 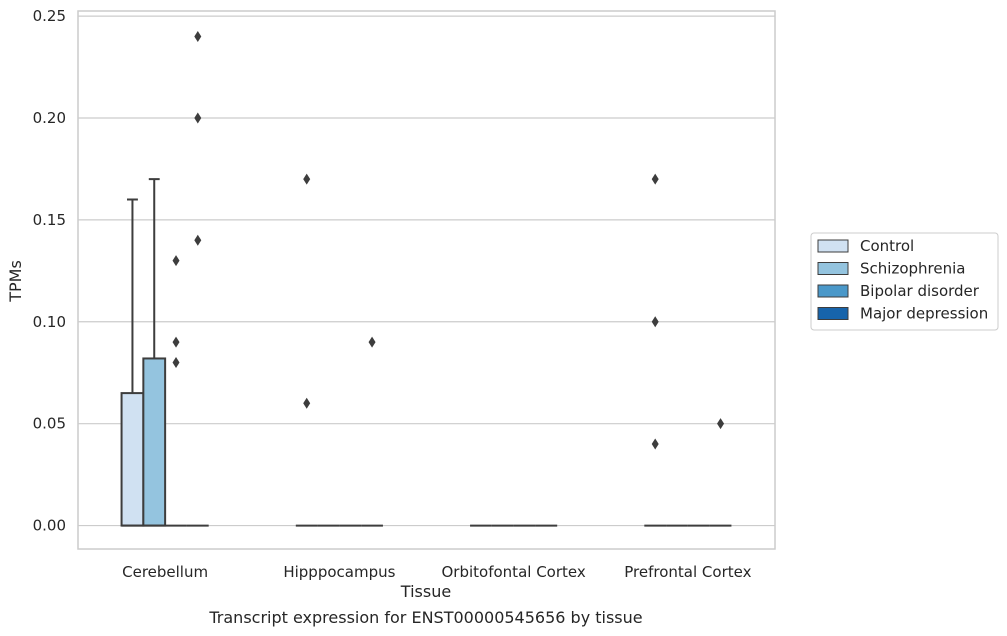 I want to click on box-bipolar-disorder, so click(x=176, y=391).